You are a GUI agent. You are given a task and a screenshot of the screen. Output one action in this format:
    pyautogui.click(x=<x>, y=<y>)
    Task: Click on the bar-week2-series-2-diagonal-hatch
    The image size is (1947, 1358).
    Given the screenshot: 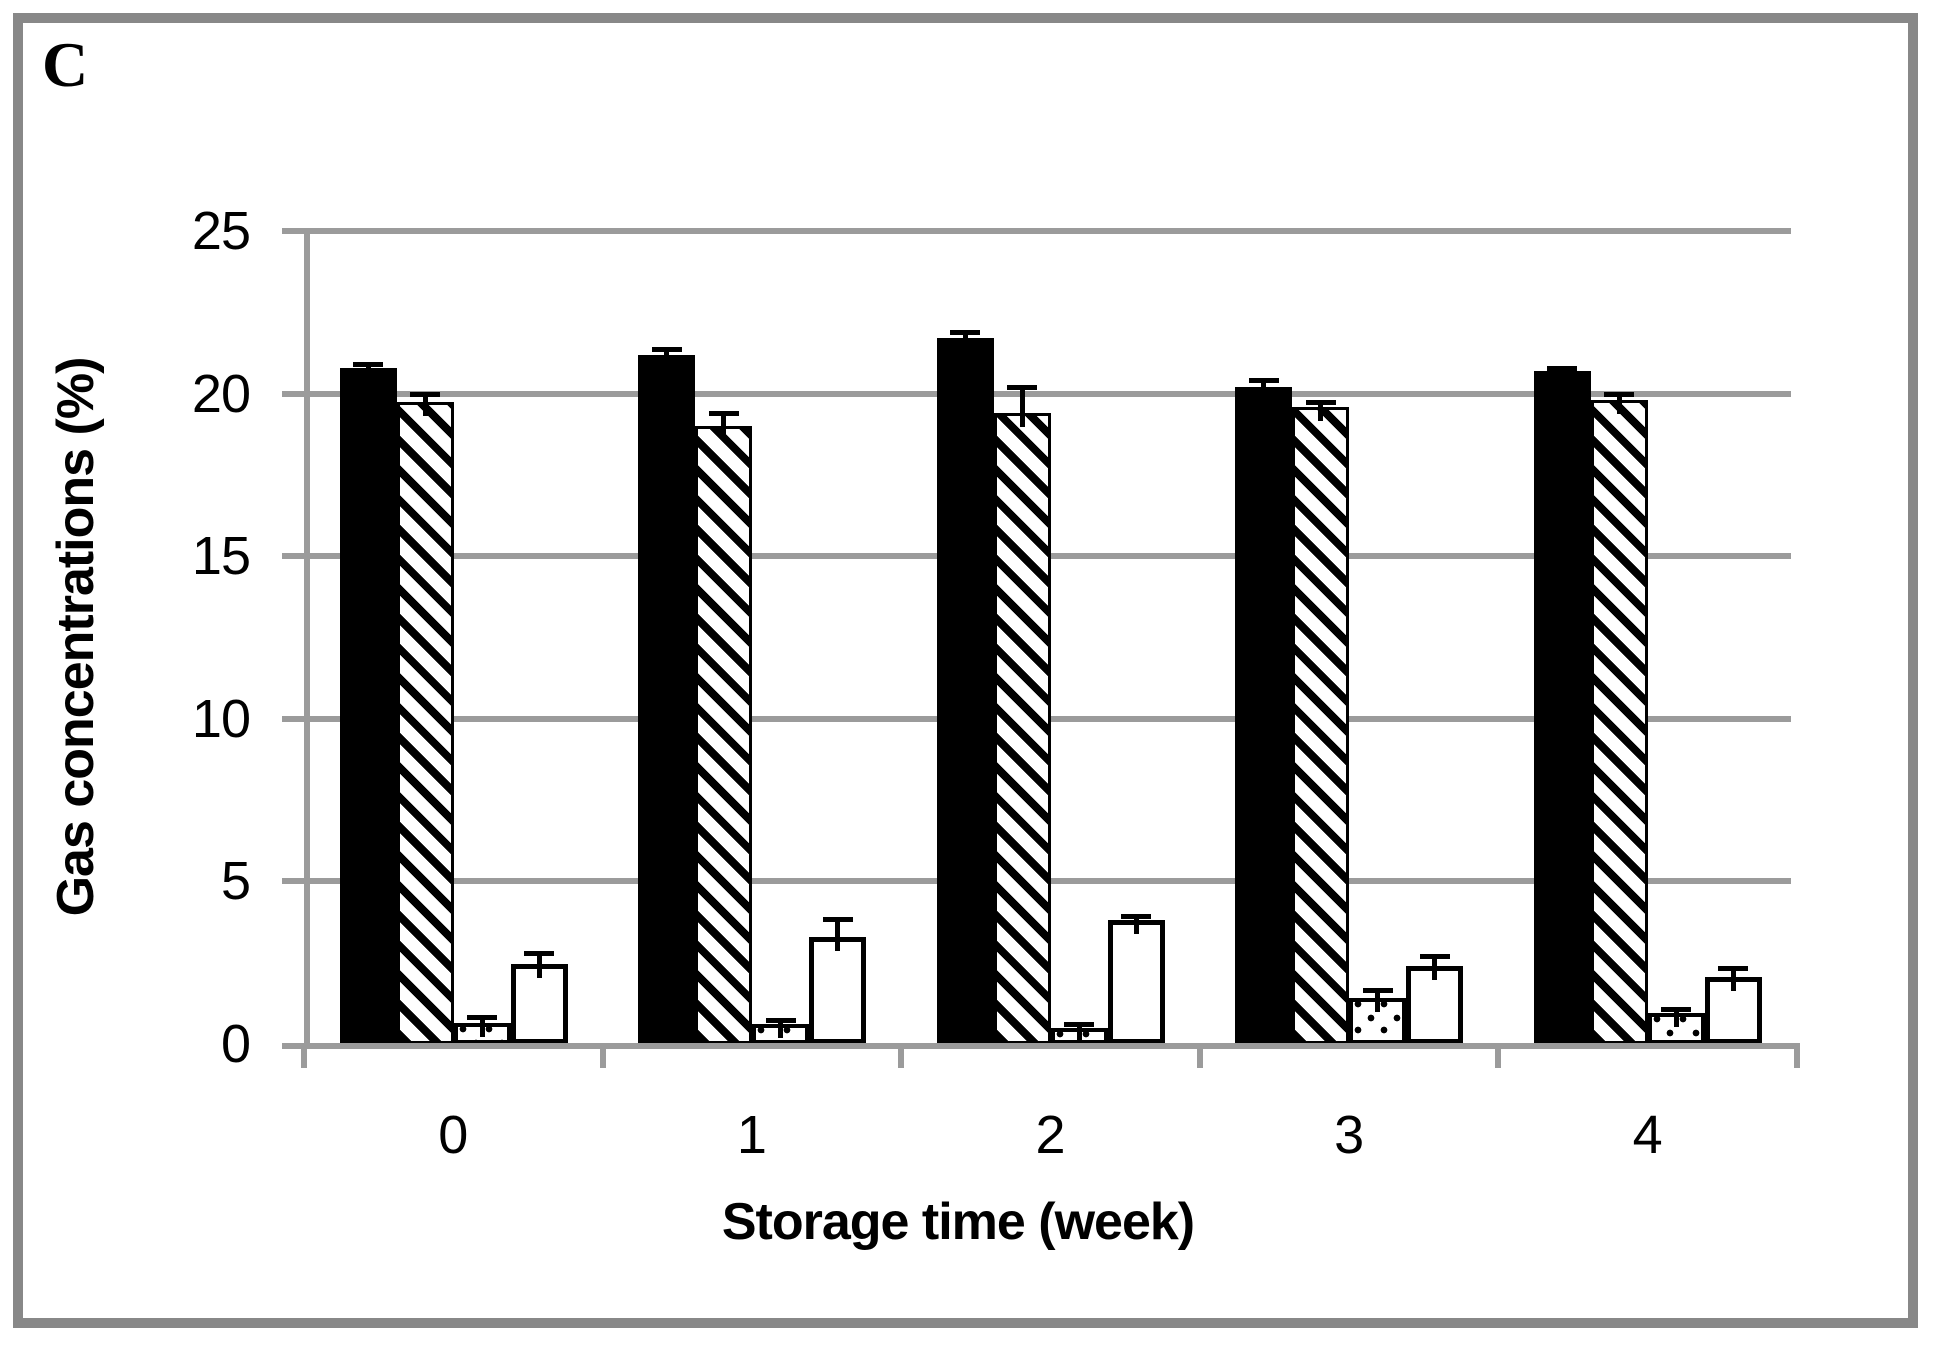 What is the action you would take?
    pyautogui.click(x=1022, y=728)
    